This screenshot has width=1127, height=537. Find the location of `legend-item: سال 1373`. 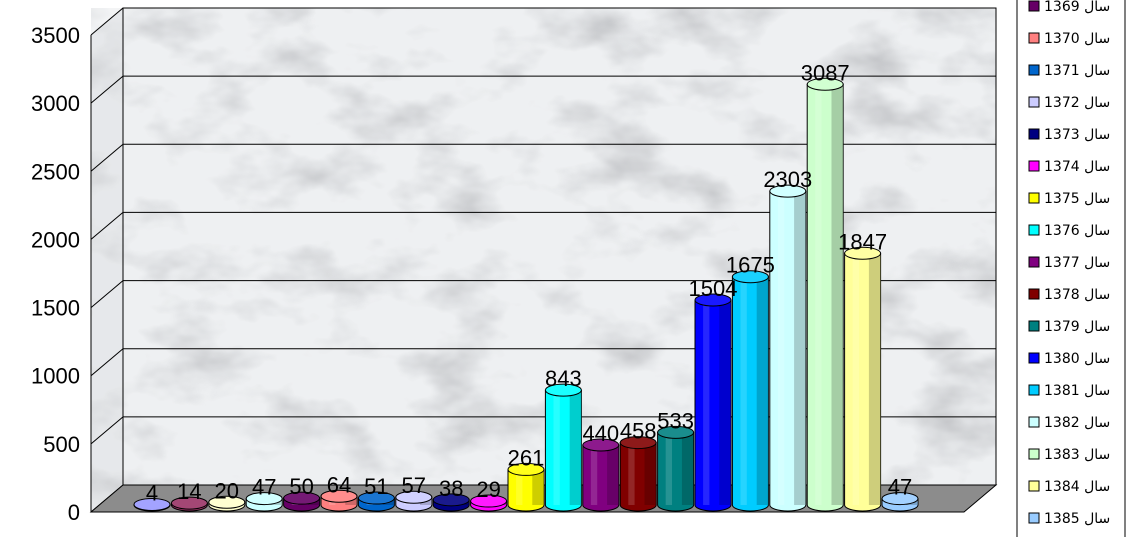

legend-item: سال 1373 is located at coordinates (1069, 135).